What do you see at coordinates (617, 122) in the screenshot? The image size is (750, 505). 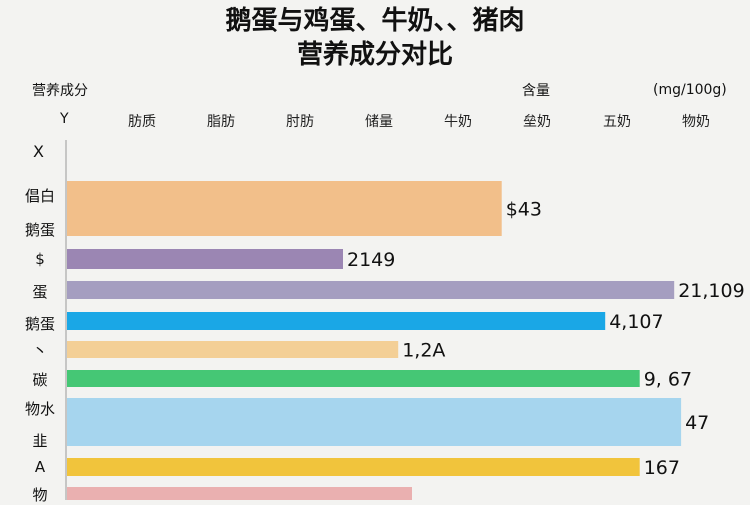 I see `column-header-7: 五奶` at bounding box center [617, 122].